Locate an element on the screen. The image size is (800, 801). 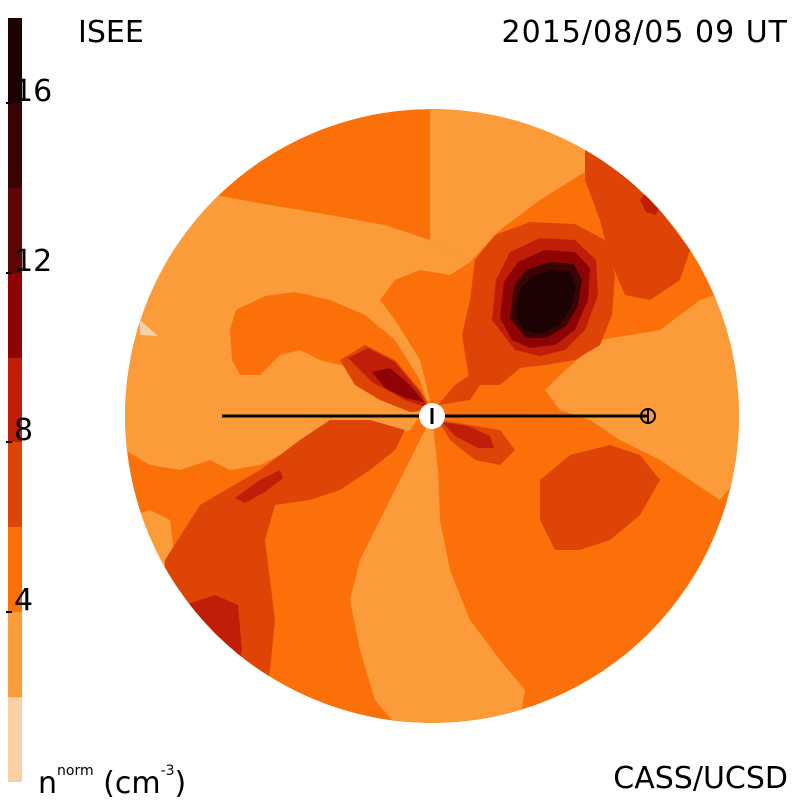
quantity-superscript: norm is located at coordinates (75, 771).